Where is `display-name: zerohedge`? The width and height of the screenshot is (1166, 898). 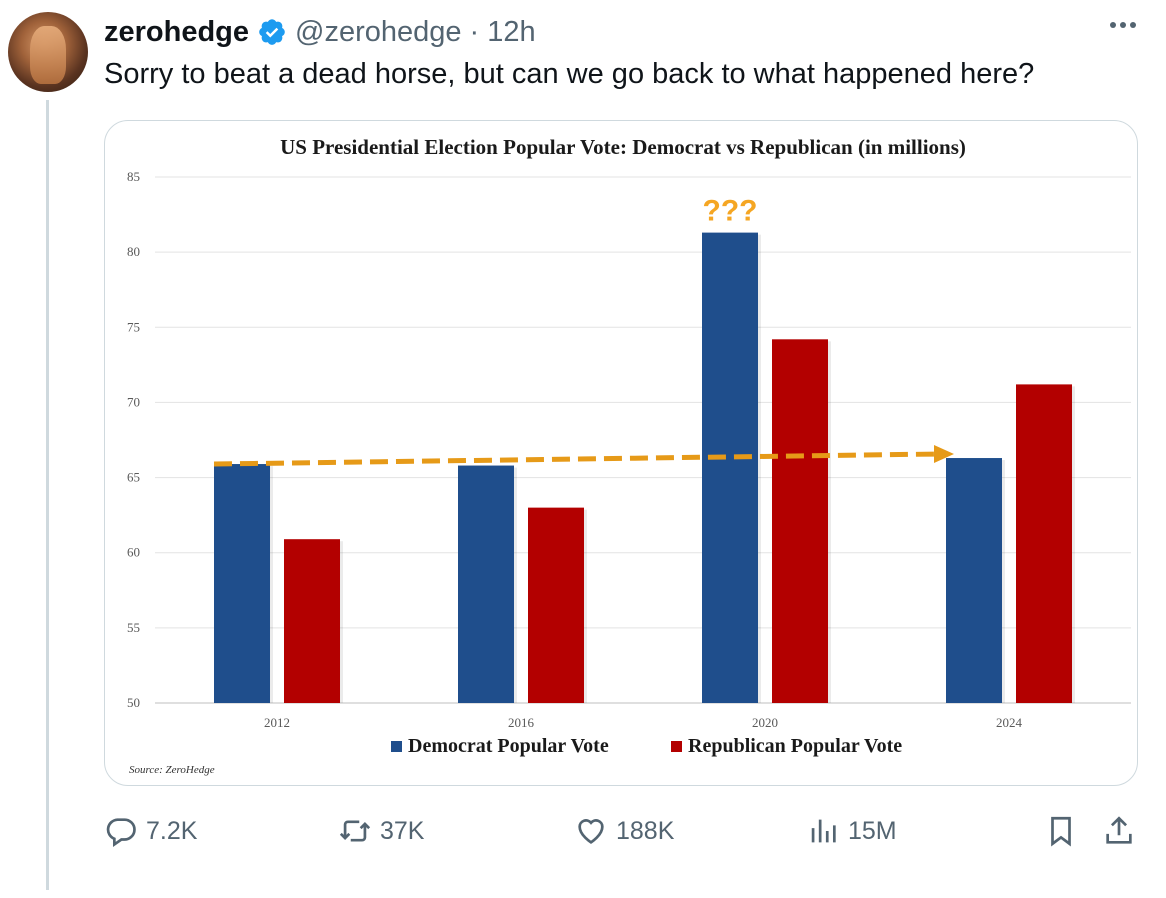 display-name: zerohedge is located at coordinates (177, 31).